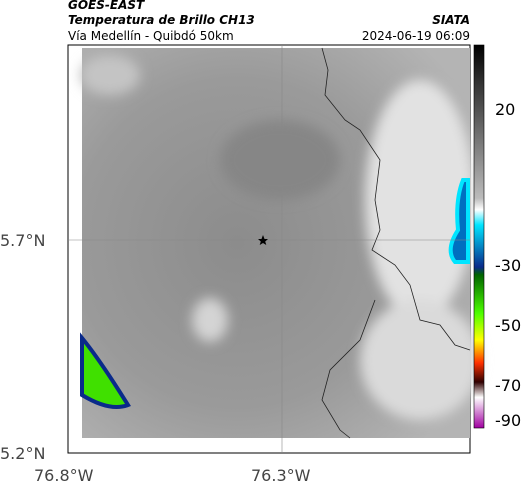 Image resolution: width=526 pixels, height=491 pixels. I want to click on lon-label: 76.8°W, so click(64, 475).